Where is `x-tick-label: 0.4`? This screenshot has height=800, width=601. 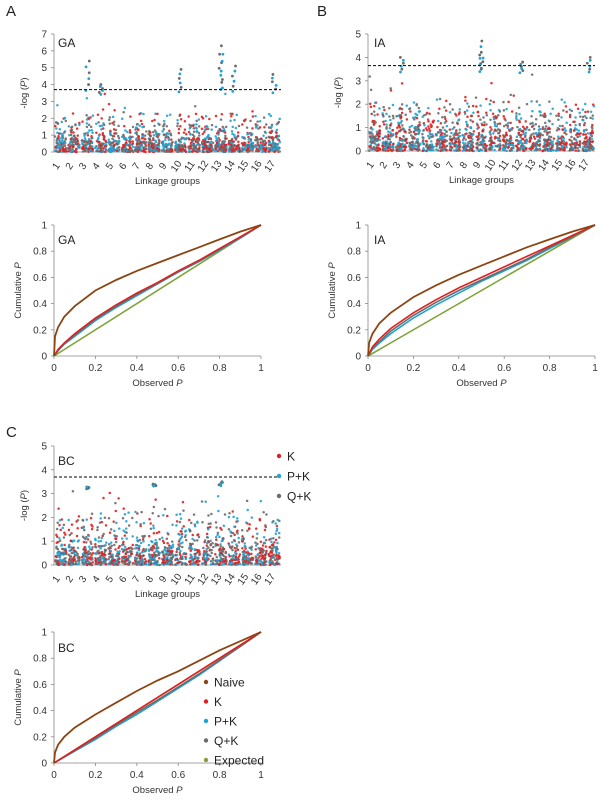
x-tick-label: 0.4 is located at coordinates (459, 368).